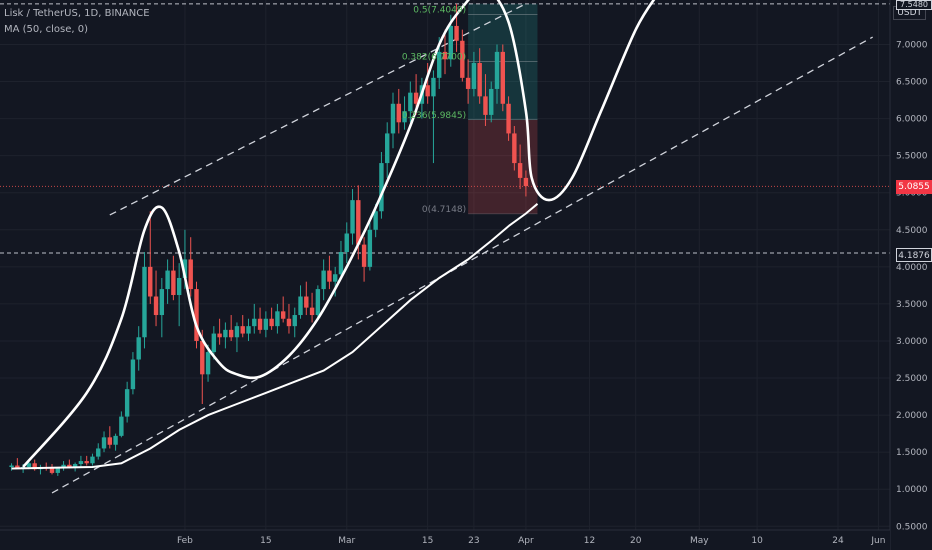  Describe the element at coordinates (636, 541) in the screenshot. I see `x-tick-label: 20` at that location.